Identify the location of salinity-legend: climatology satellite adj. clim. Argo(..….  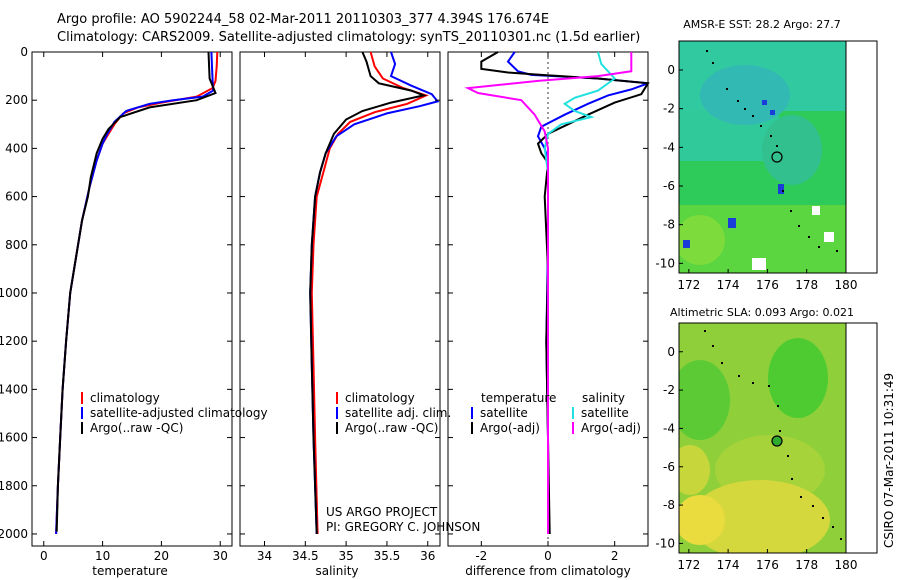
(393, 413).